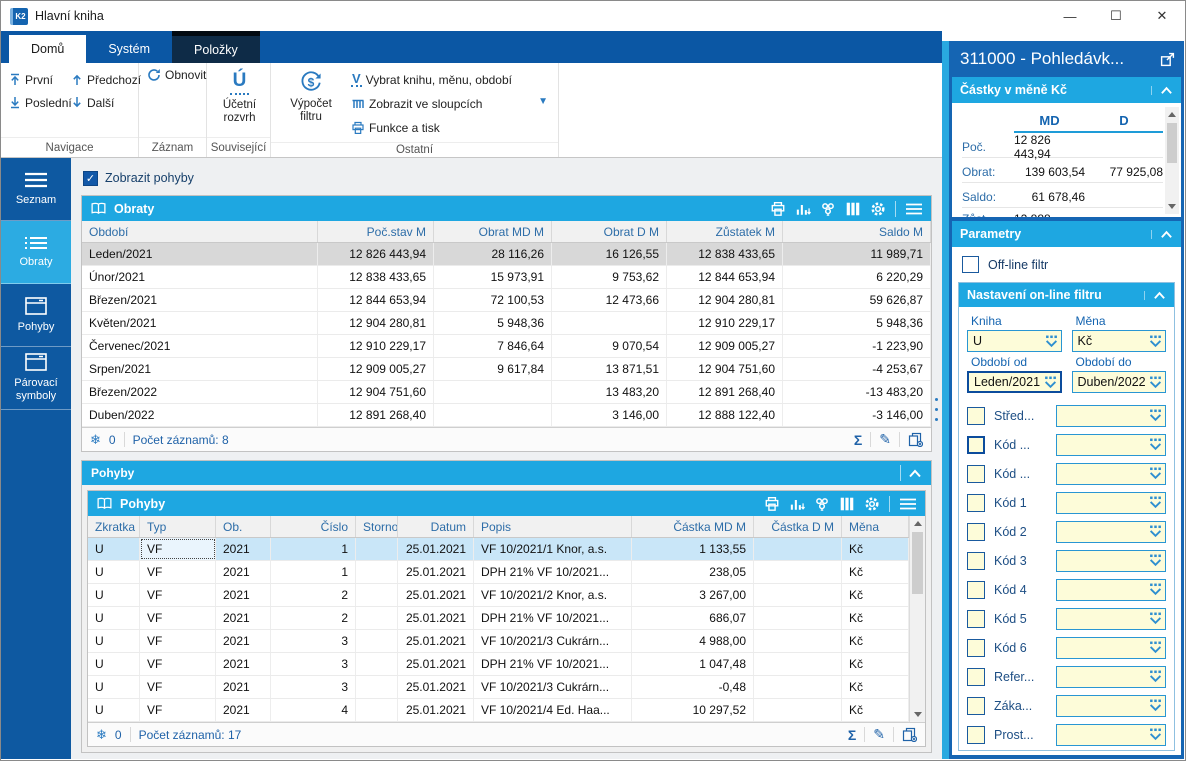 The height and width of the screenshot is (761, 1186). Describe the element at coordinates (1066, 234) in the screenshot. I see `parametry-section-header: Parametry` at that location.